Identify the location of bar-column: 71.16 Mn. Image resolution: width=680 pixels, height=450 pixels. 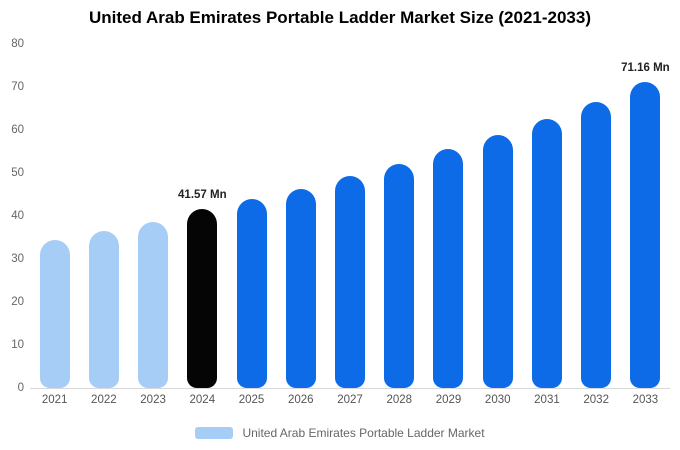
(645, 216).